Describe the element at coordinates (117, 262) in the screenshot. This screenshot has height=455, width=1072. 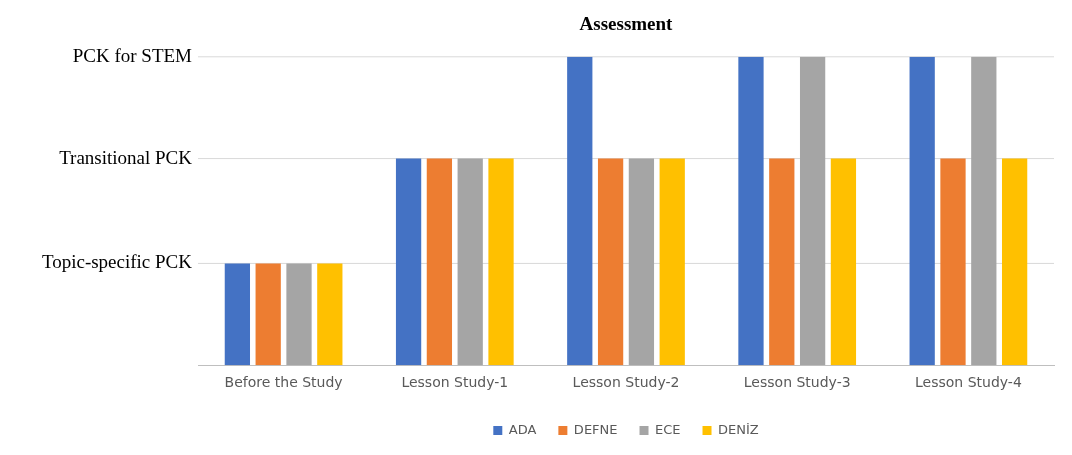
I see `ref-line-label: Topic-specific PCK` at that location.